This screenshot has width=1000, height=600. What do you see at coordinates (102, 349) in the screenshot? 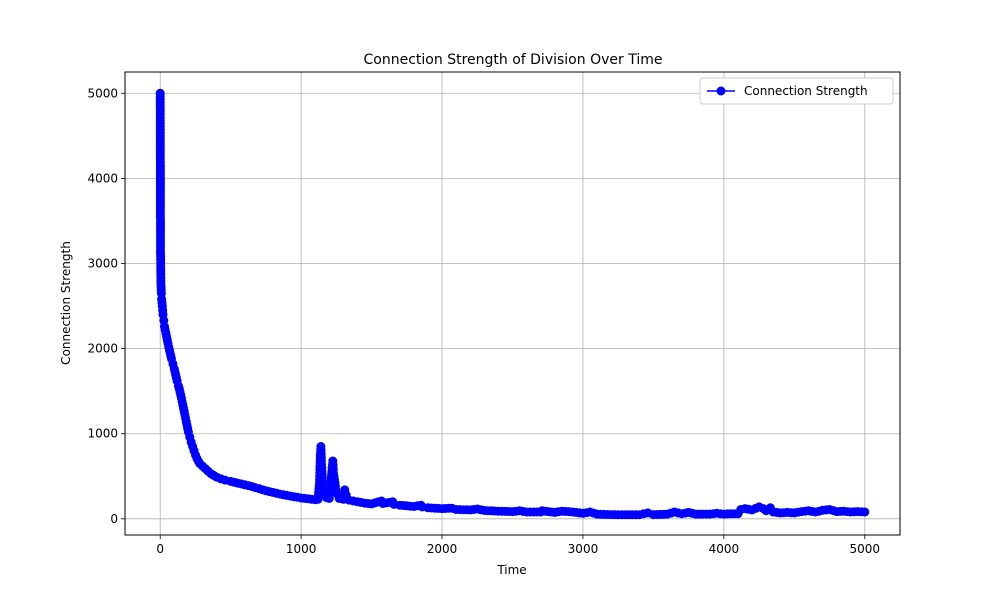
I see `y-tick-label: 2000` at bounding box center [102, 349].